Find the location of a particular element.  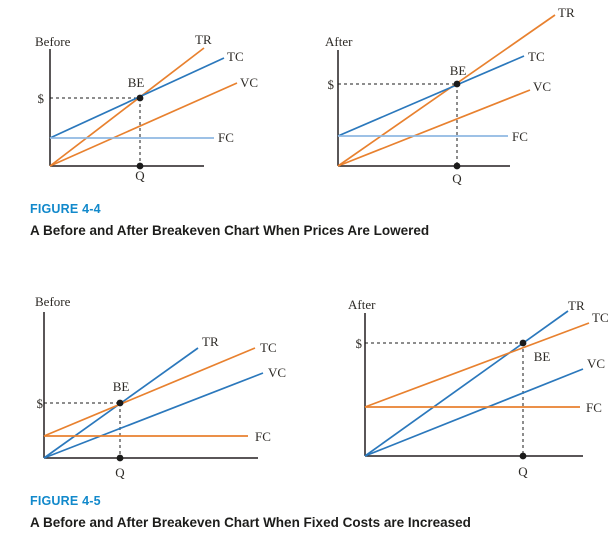

chart-fig45-after: TR TC VC FC After BE $ Q is located at coordinates (478, 388).